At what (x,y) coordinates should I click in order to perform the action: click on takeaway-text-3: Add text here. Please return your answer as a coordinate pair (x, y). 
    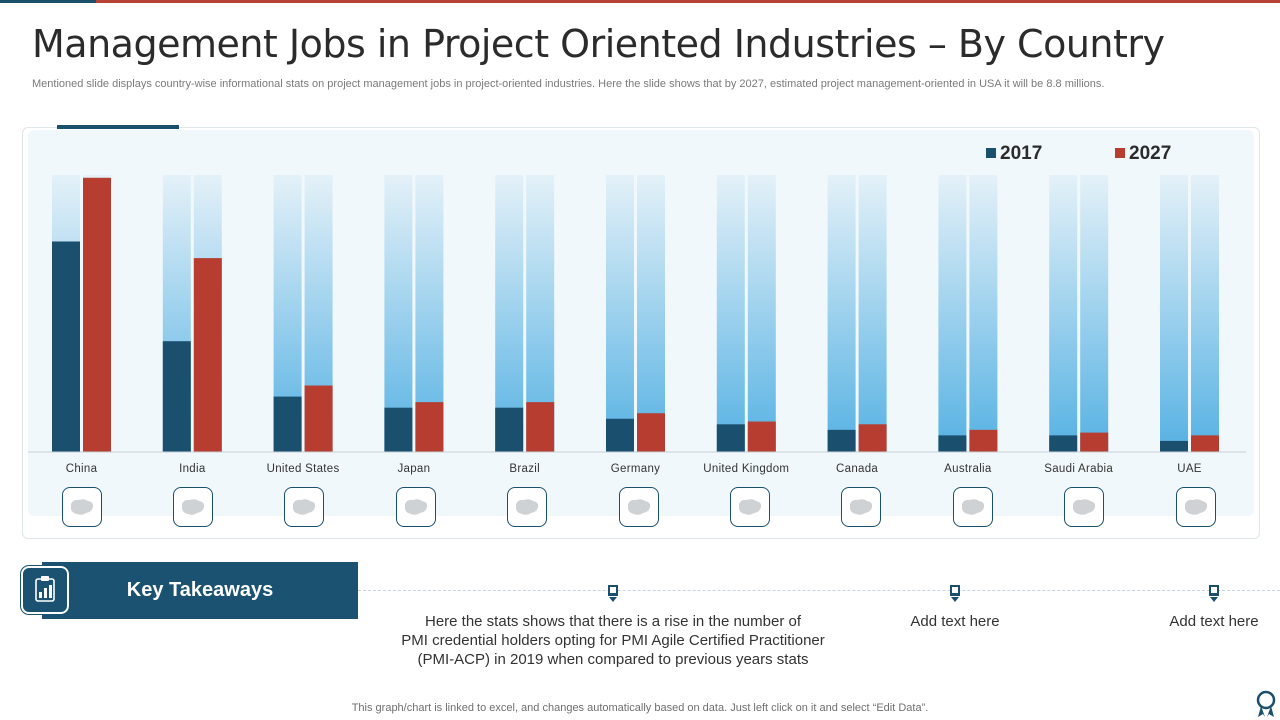
    Looking at the image, I should click on (1212, 621).